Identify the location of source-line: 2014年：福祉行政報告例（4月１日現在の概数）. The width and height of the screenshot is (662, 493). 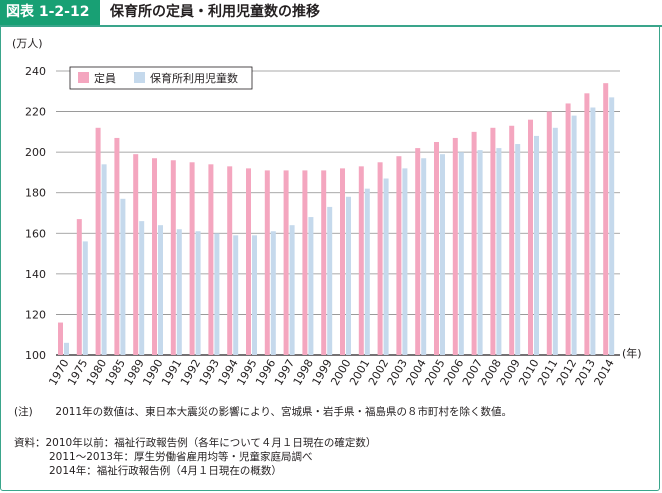
(165, 471).